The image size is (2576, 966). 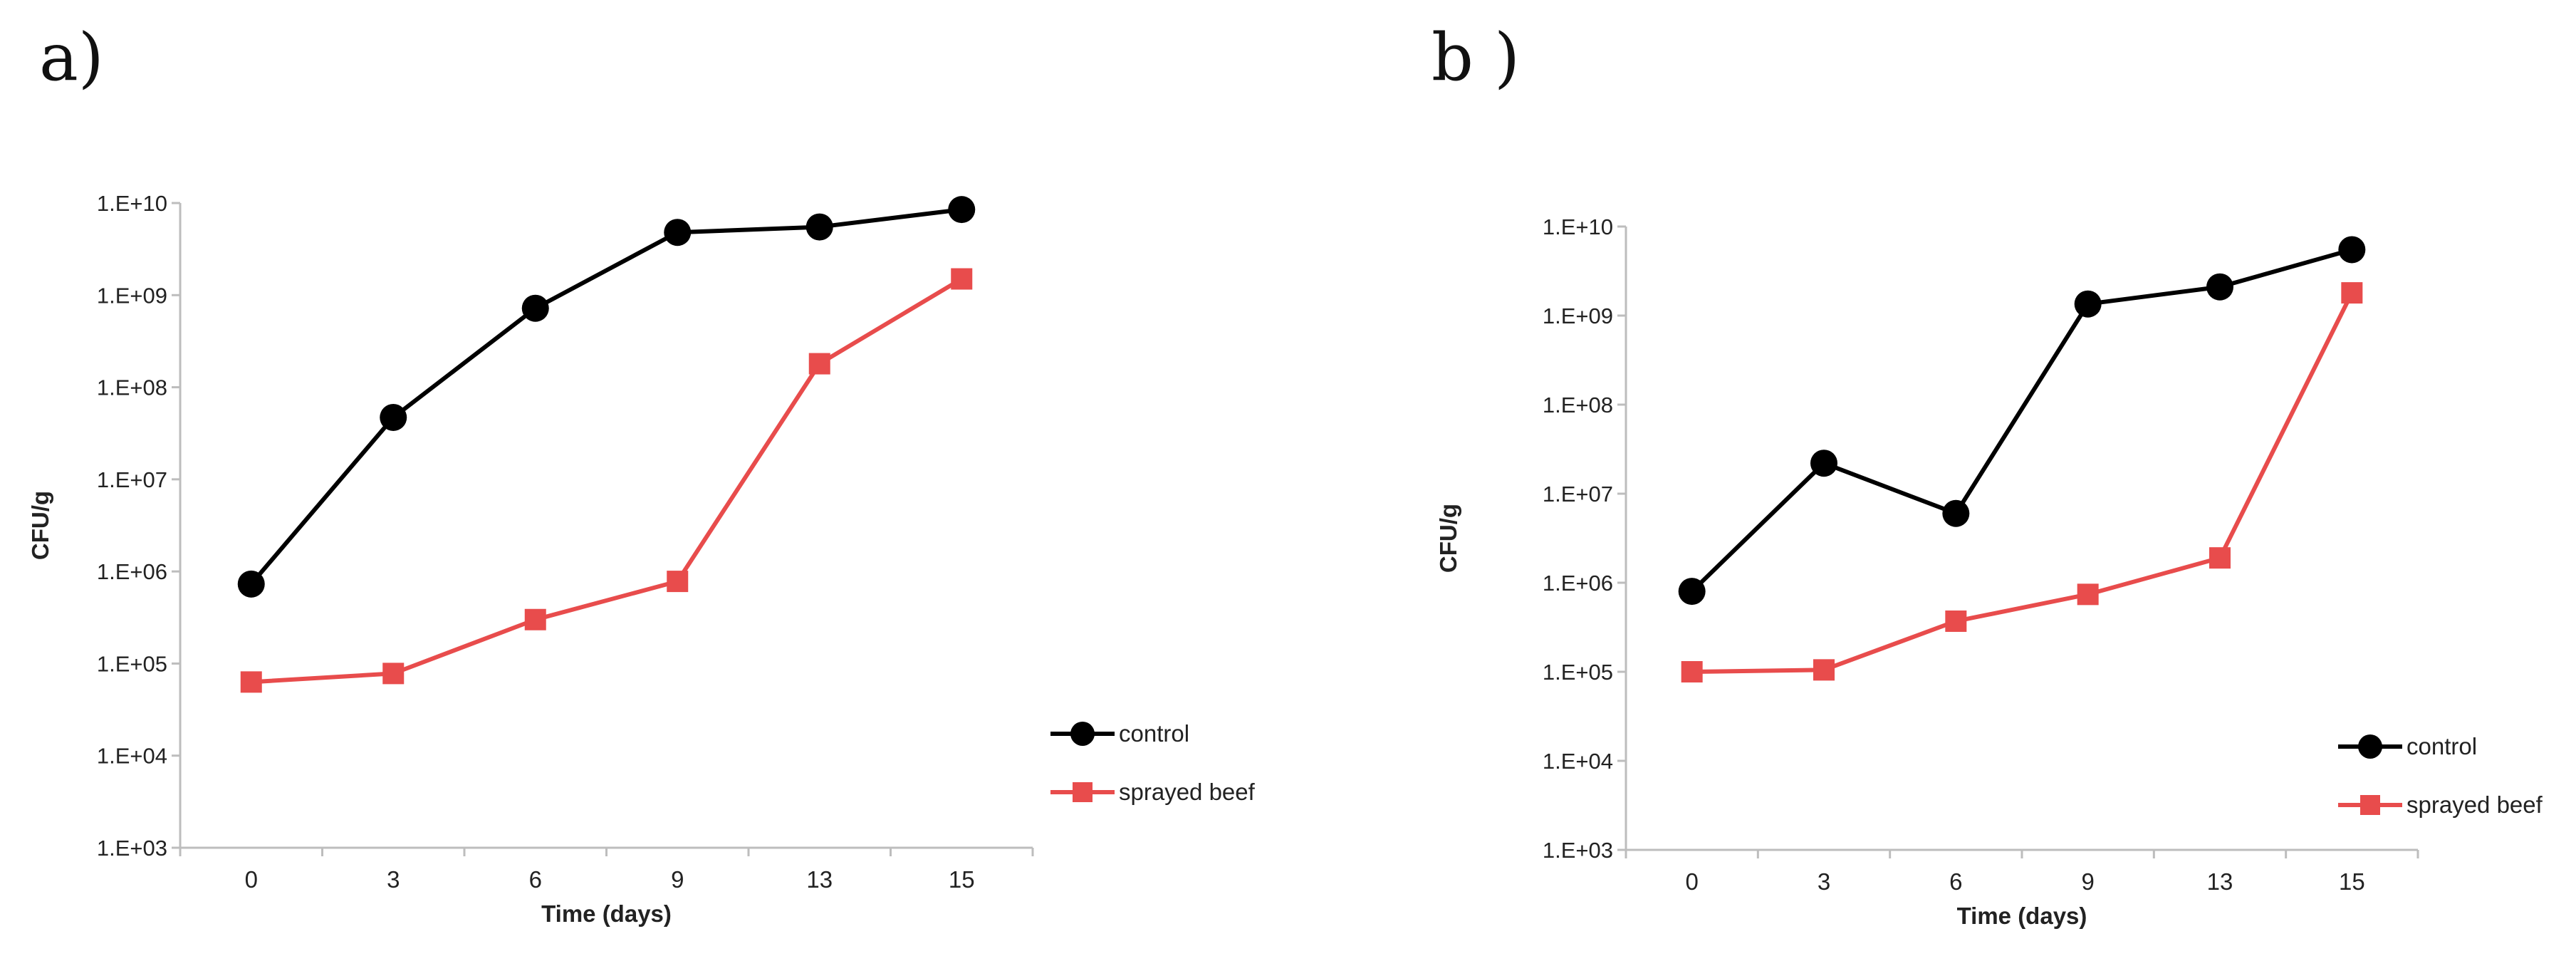 What do you see at coordinates (819, 879) in the screenshot?
I see `chart-a-x-tick-label: 13` at bounding box center [819, 879].